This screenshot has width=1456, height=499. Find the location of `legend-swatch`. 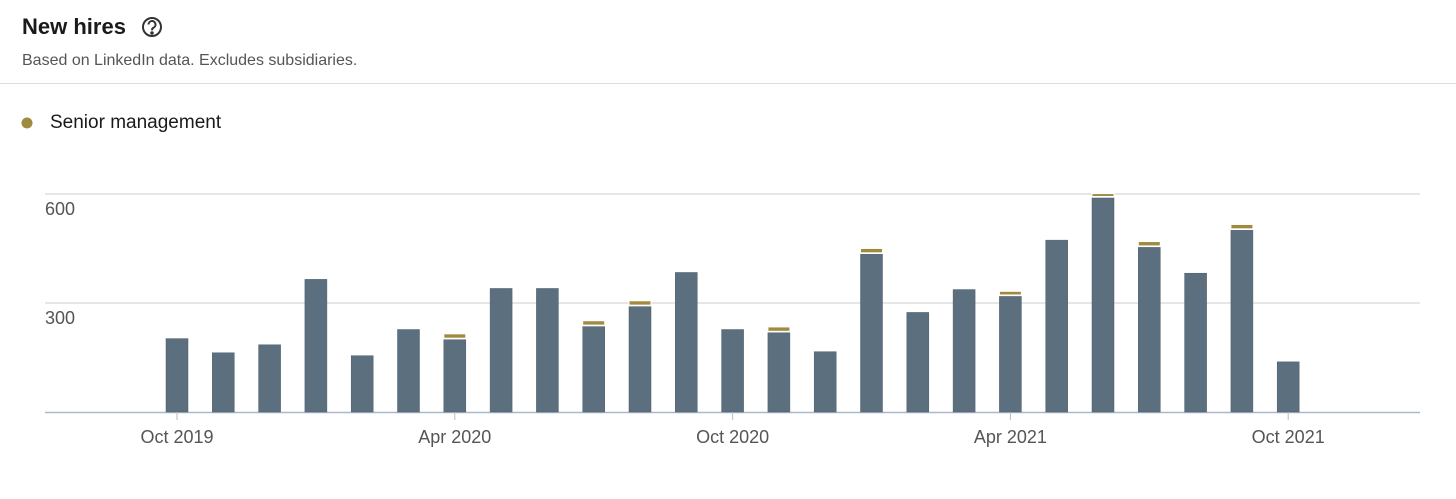

legend-swatch is located at coordinates (27, 123).